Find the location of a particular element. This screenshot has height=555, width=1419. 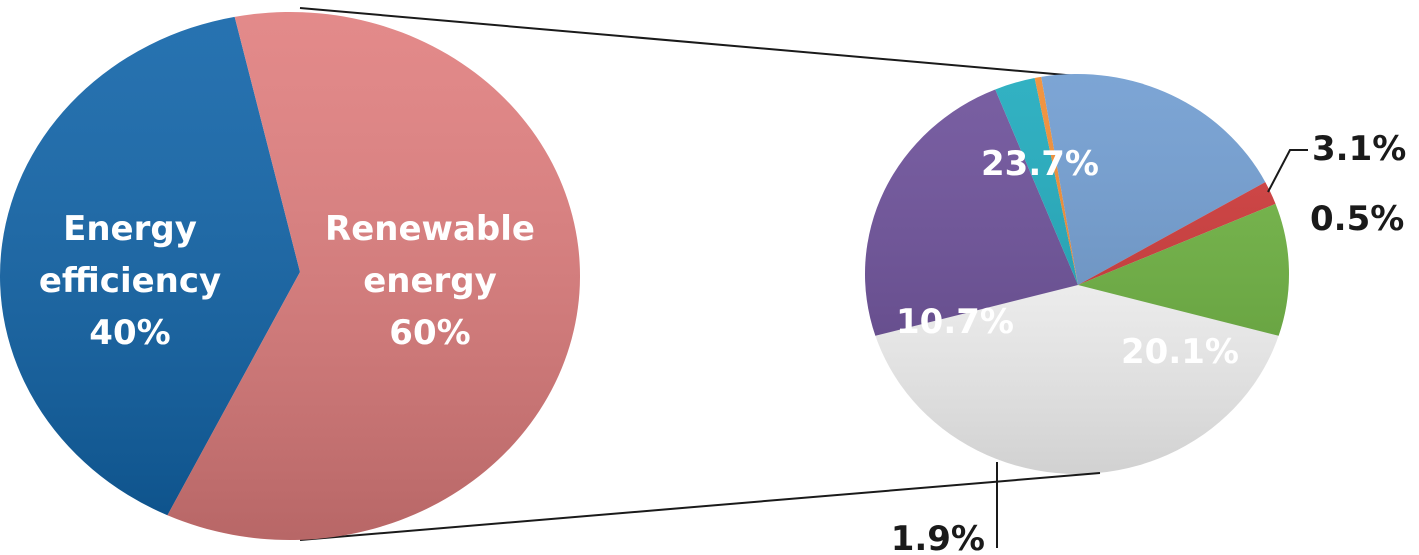

label-20-1: 20.1% is located at coordinates (1180, 352).